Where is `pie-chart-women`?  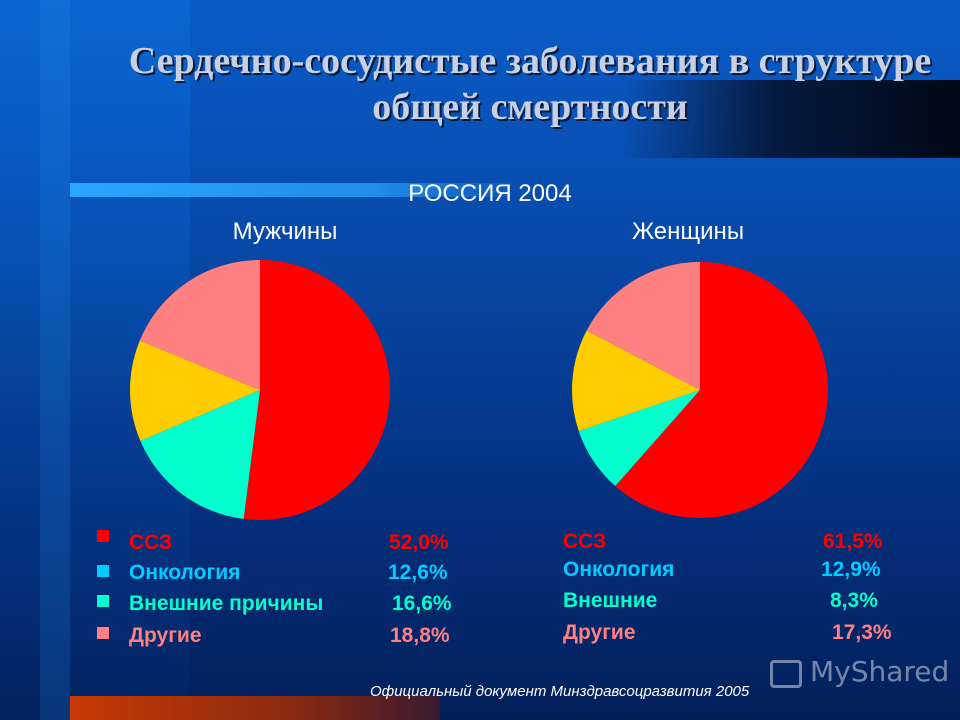 pie-chart-women is located at coordinates (700, 390).